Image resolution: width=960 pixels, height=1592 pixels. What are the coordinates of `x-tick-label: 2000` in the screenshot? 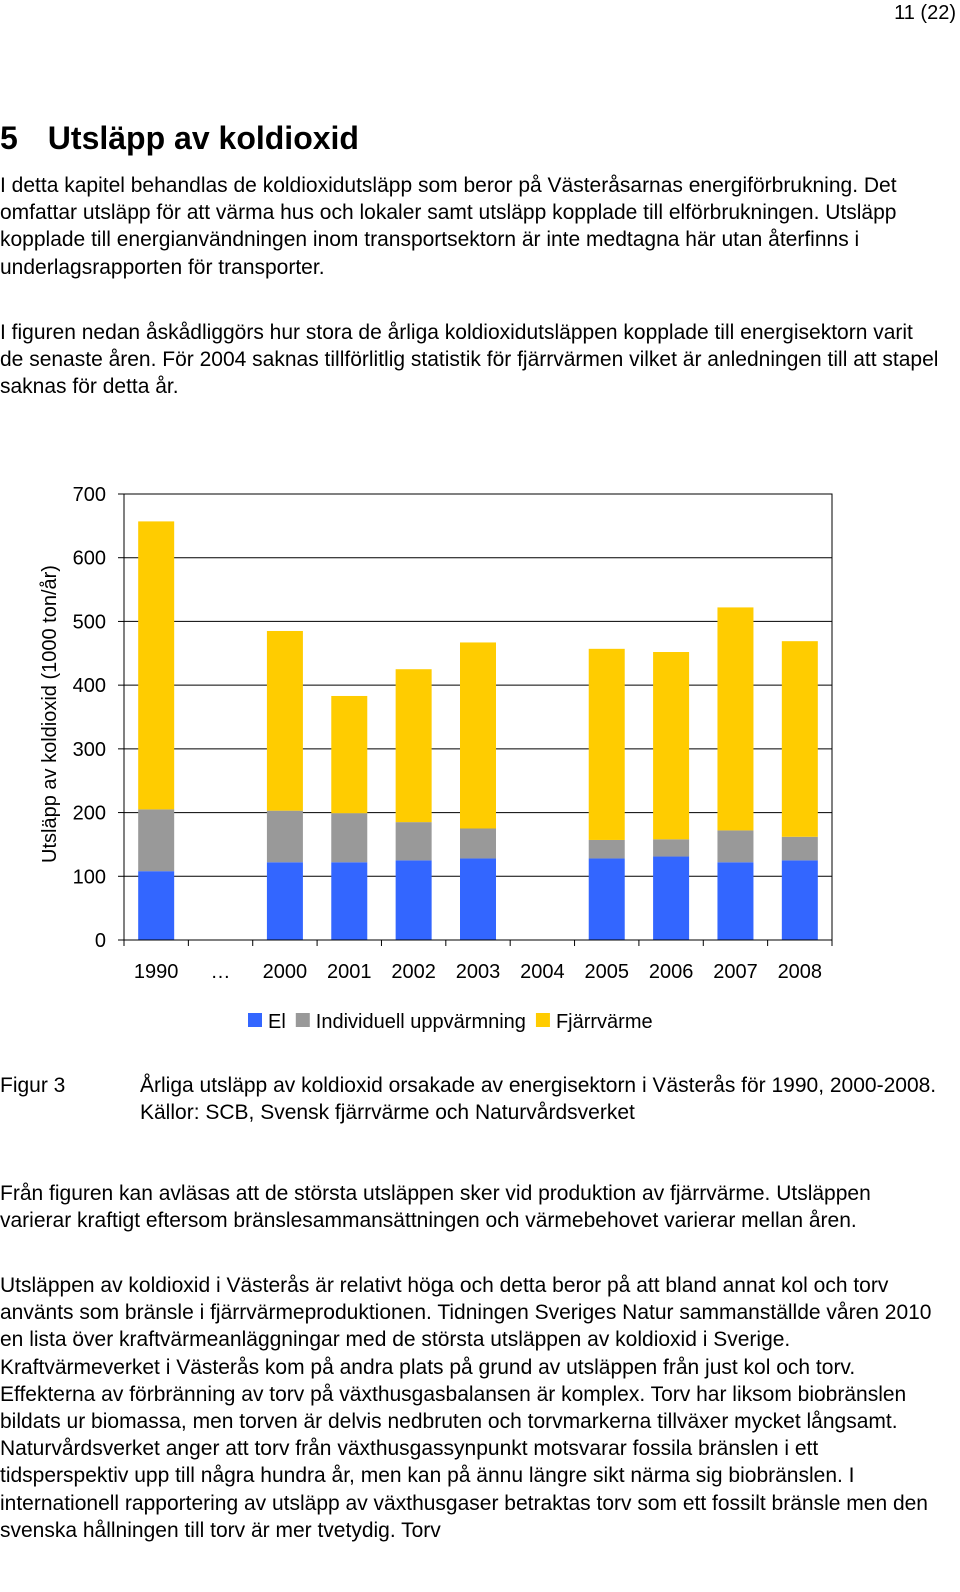 It's located at (285, 972).